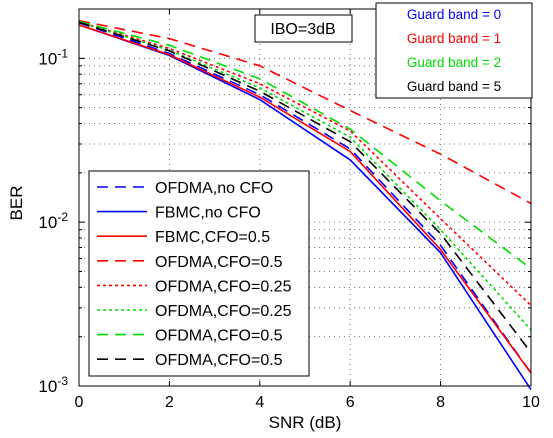 The width and height of the screenshot is (553, 438). Describe the element at coordinates (350, 402) in the screenshot. I see `x-tick-label: 6` at that location.